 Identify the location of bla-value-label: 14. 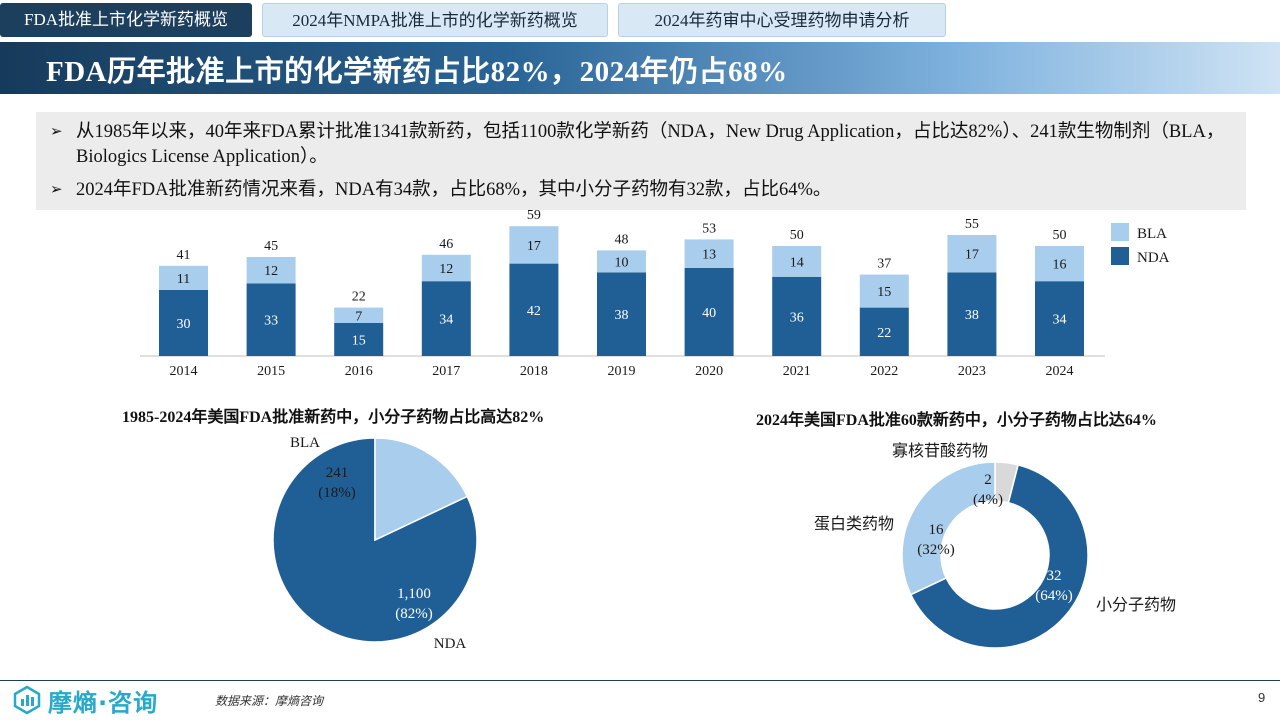
(797, 262).